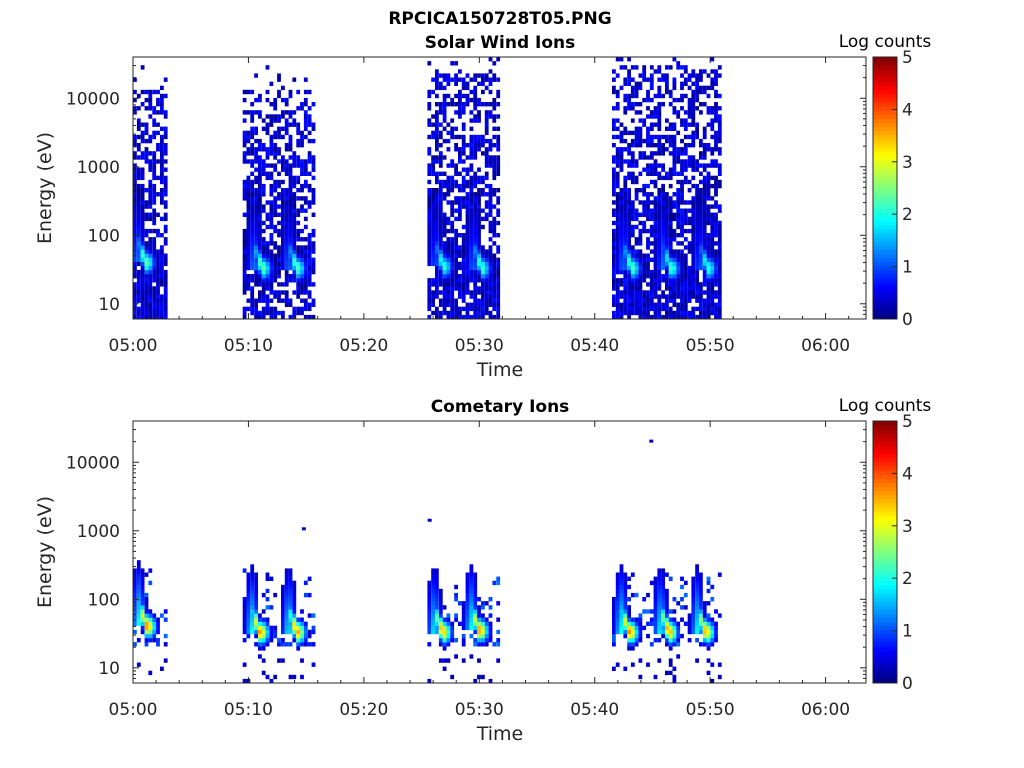 Image resolution: width=1024 pixels, height=768 pixels. I want to click on panel-title: Cometary Ions, so click(500, 407).